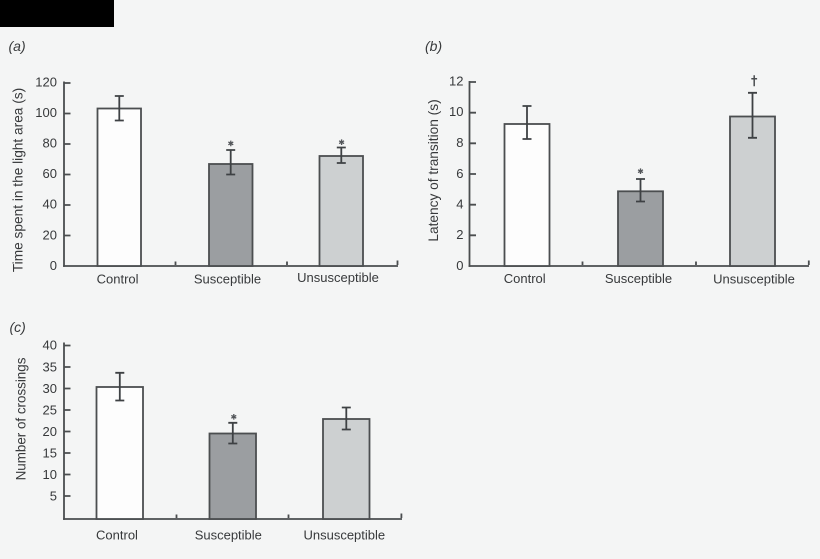  Describe the element at coordinates (459, 173) in the screenshot. I see `svg-text: 6` at that location.